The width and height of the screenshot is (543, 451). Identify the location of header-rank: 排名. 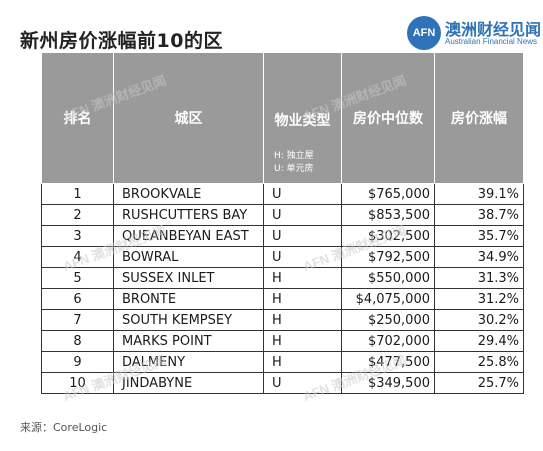
(77, 118).